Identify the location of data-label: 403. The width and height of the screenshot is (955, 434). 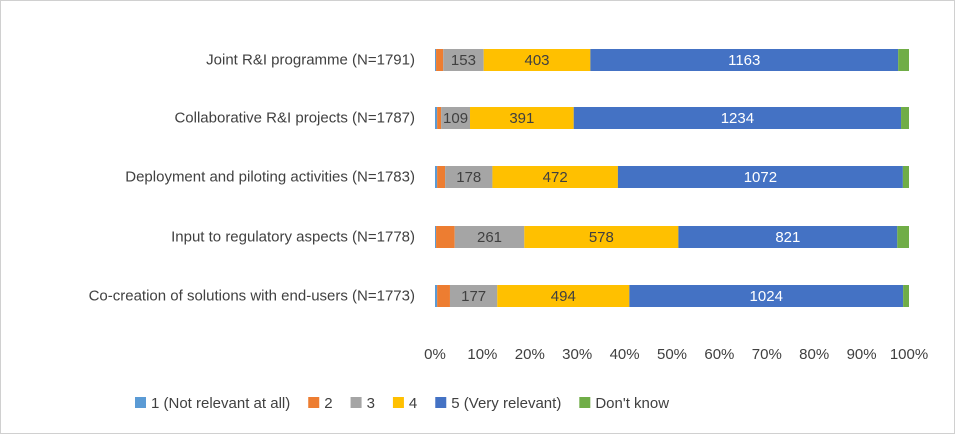
(537, 60).